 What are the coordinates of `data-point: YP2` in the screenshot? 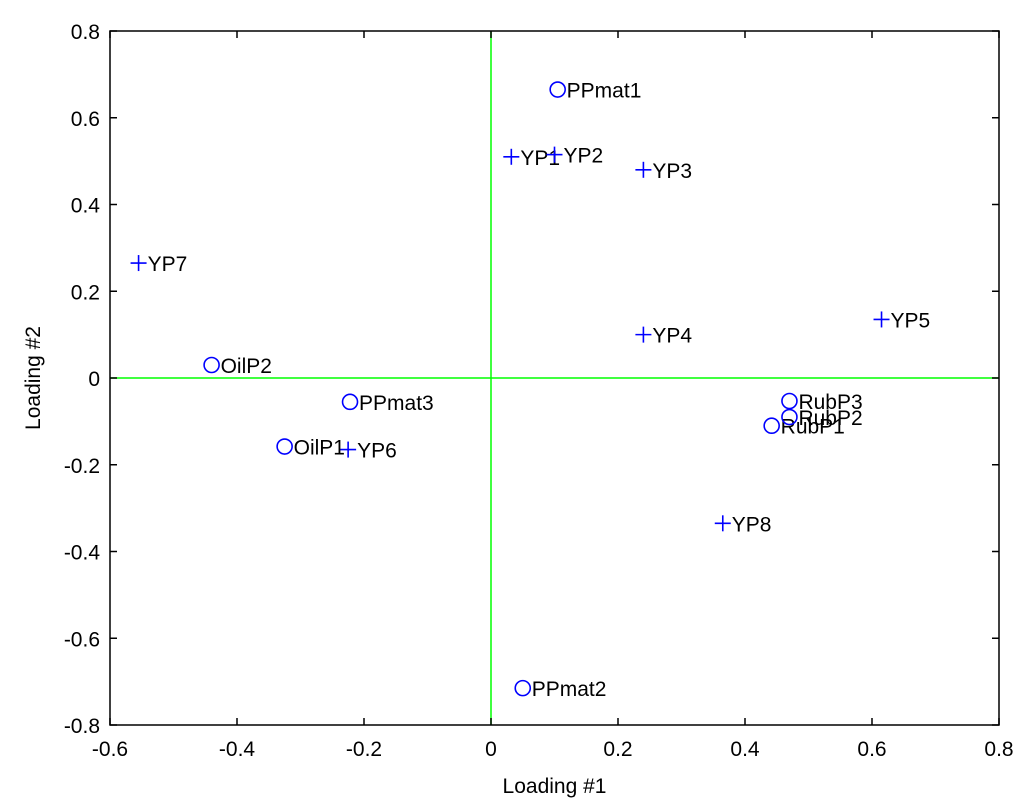 It's located at (575, 156).